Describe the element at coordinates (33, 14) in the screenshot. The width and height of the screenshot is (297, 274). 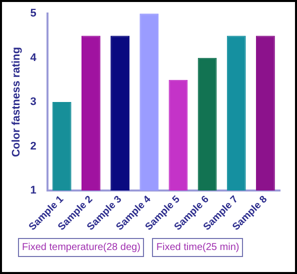
I see `y-tick-label: 5` at that location.